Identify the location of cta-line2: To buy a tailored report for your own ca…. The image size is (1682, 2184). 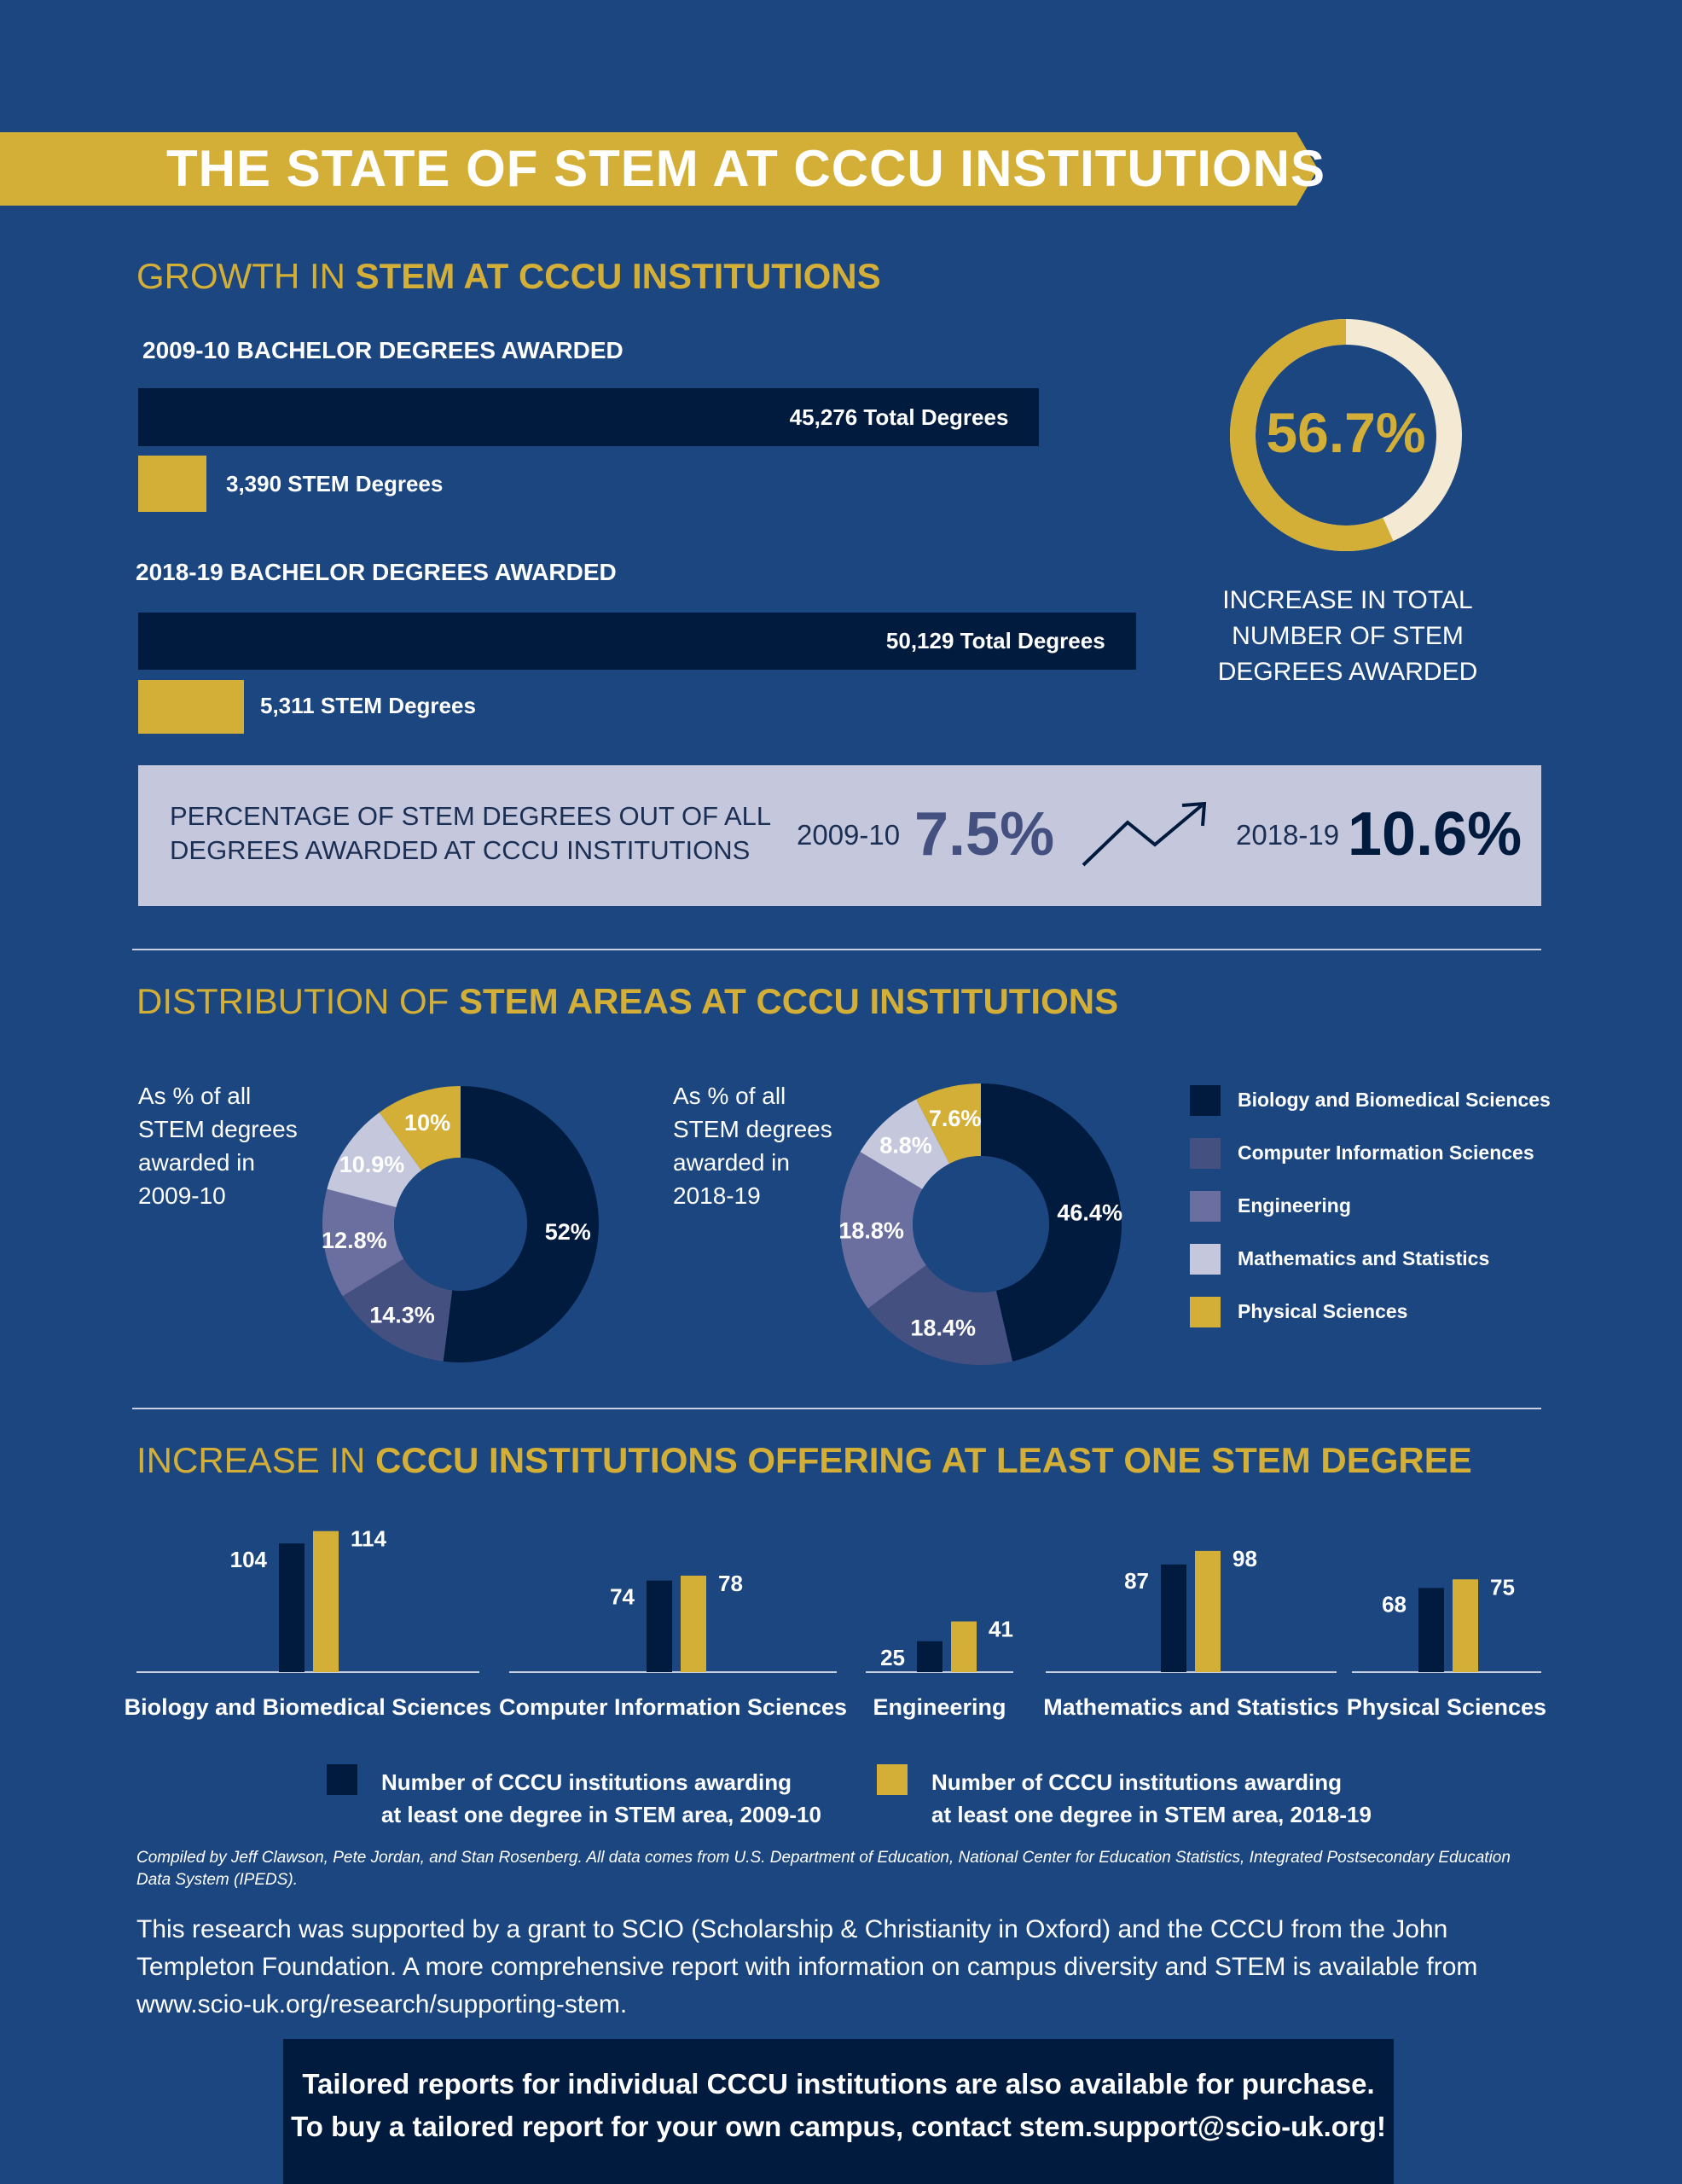
(838, 2126).